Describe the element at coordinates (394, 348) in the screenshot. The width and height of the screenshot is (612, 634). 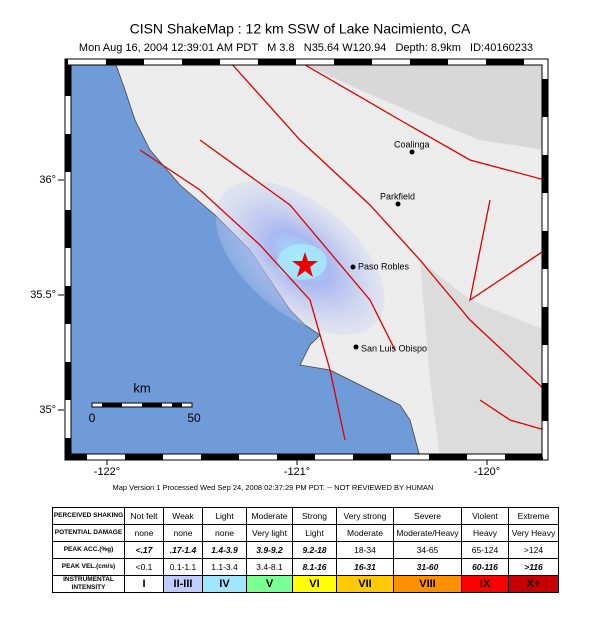
I see `place: San Luis Obispo` at that location.